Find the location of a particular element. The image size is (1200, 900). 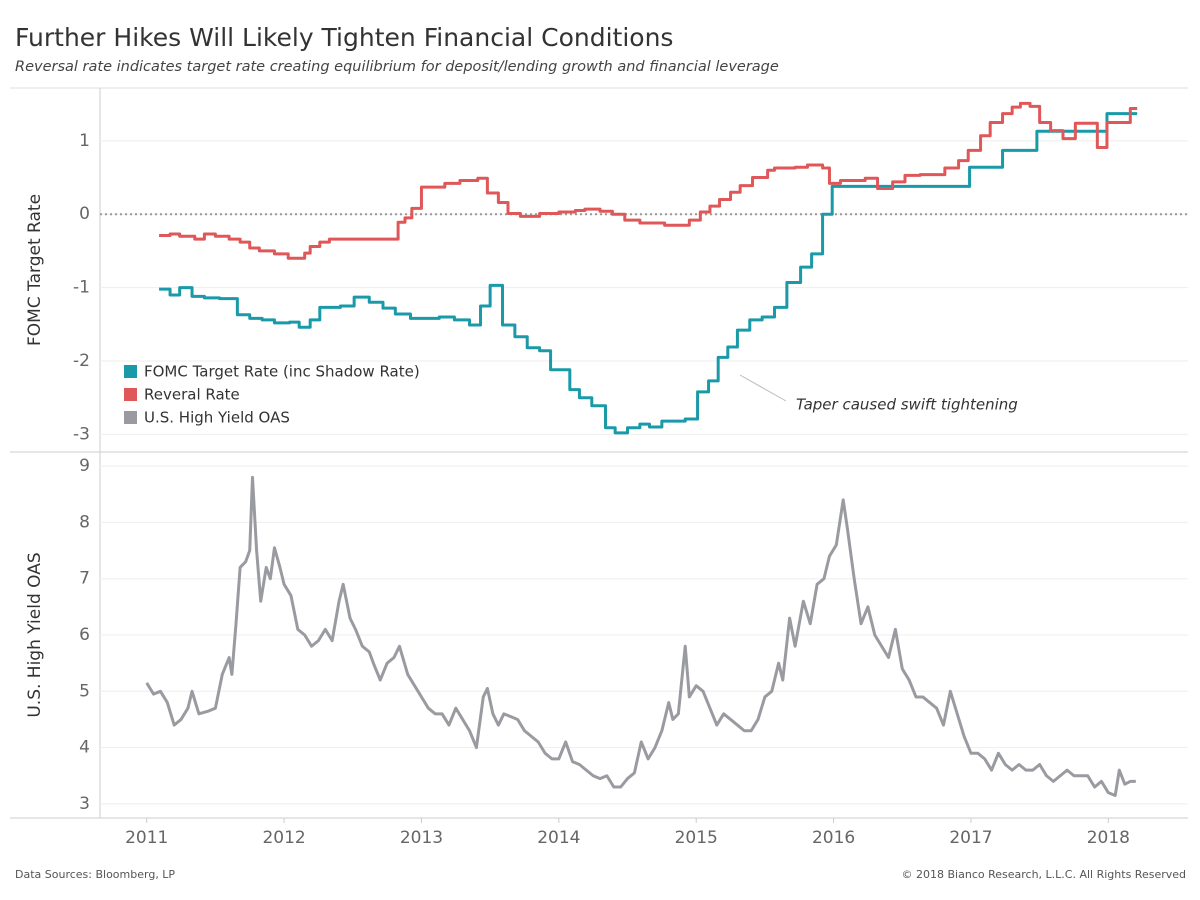

x-tick-label: 2012 is located at coordinates (283, 838).